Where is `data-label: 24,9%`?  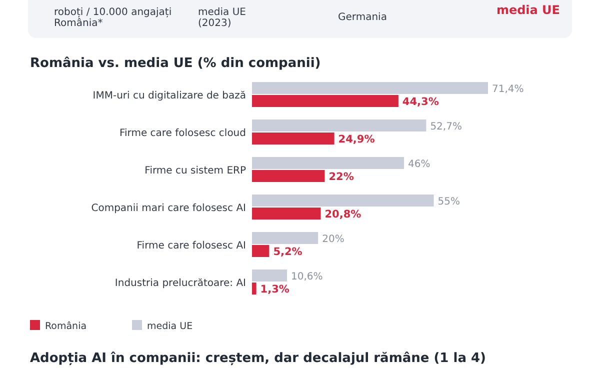 data-label: 24,9% is located at coordinates (357, 140).